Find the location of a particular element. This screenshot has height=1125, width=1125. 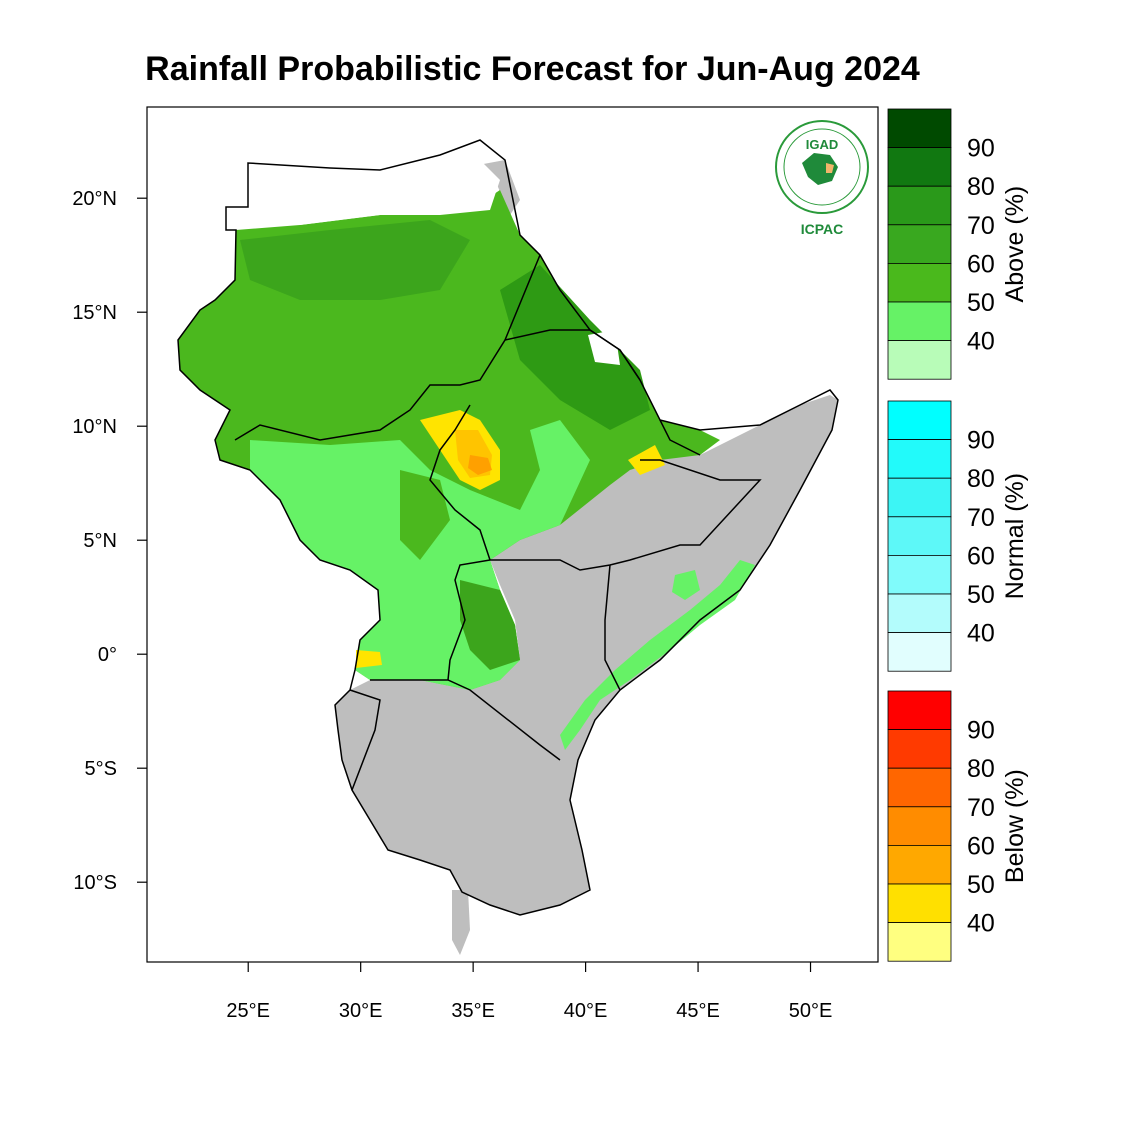

logo-abbrev: IGAD is located at coordinates (822, 144).